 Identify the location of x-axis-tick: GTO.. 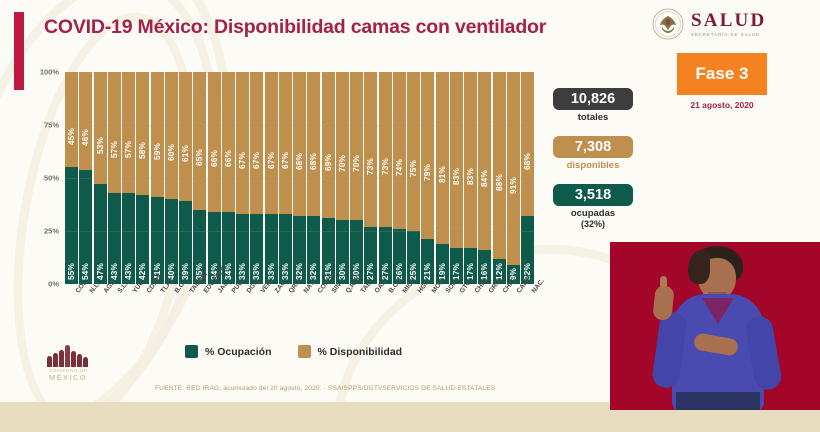
(462, 304).